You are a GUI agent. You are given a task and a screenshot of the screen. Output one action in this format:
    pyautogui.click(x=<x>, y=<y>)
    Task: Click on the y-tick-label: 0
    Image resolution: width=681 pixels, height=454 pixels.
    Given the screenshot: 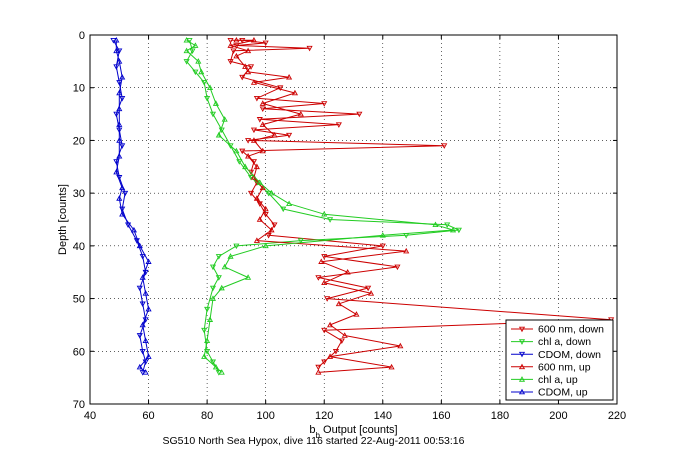 What is the action you would take?
    pyautogui.click(x=82, y=36)
    